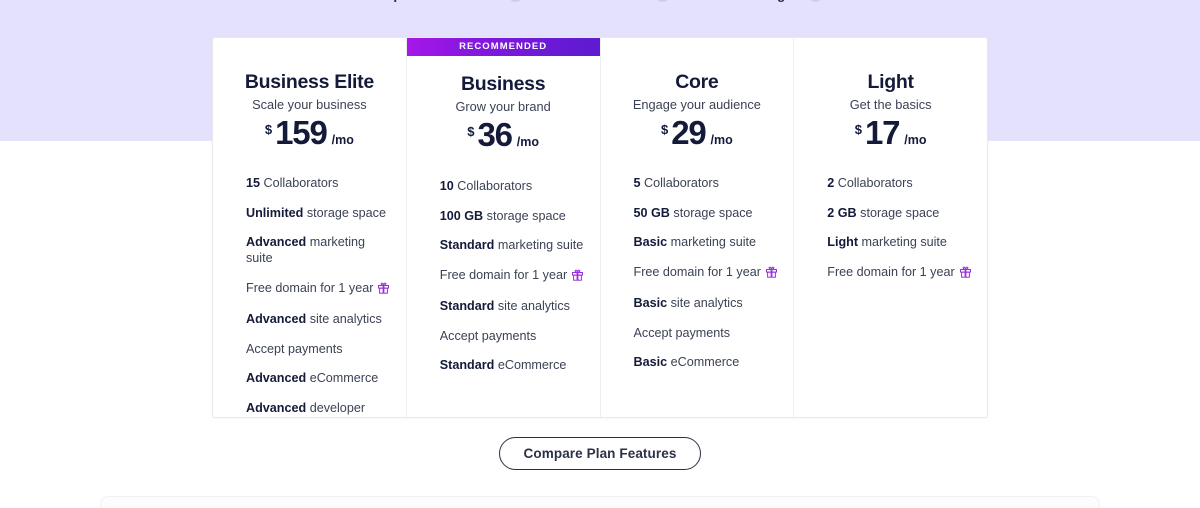 Image resolution: width=1200 pixels, height=508 pixels. I want to click on feature-strong: 2 GB, so click(842, 212).